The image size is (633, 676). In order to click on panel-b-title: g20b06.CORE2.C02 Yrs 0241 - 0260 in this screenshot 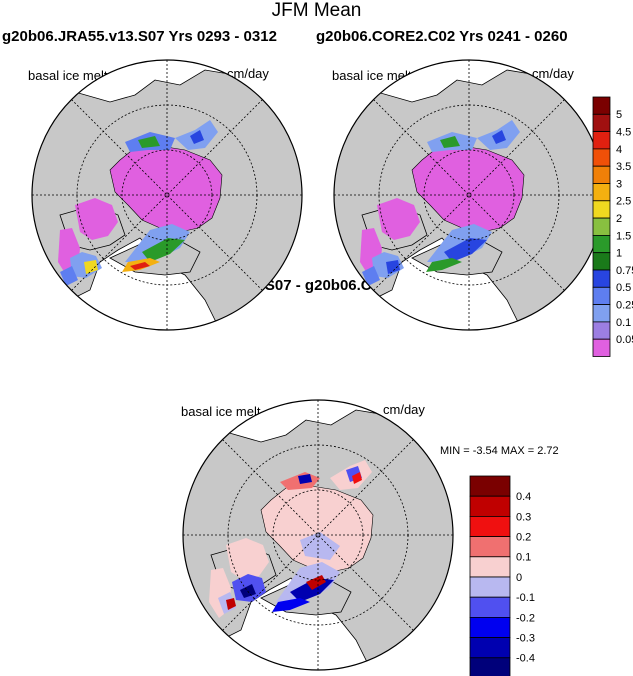, I will do `click(442, 36)`.